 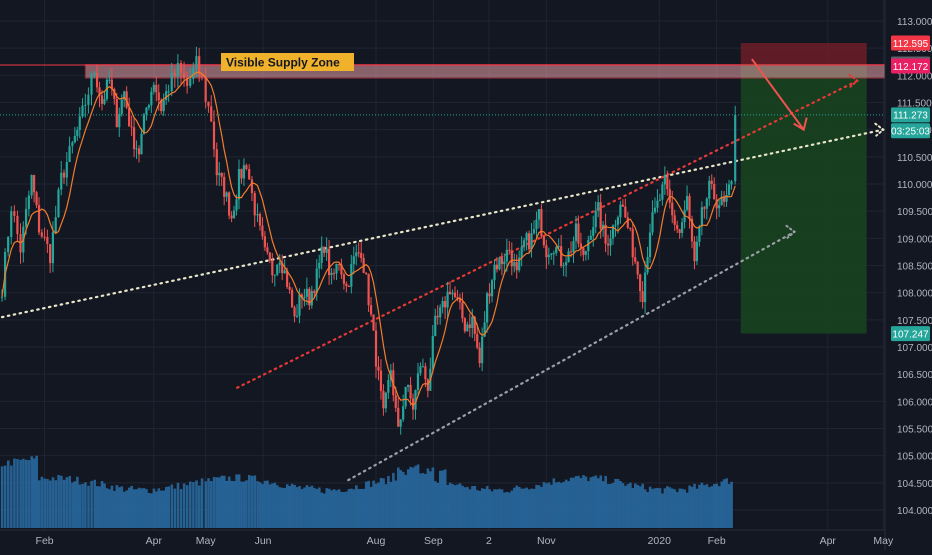 I want to click on volume-bars, so click(x=366, y=491).